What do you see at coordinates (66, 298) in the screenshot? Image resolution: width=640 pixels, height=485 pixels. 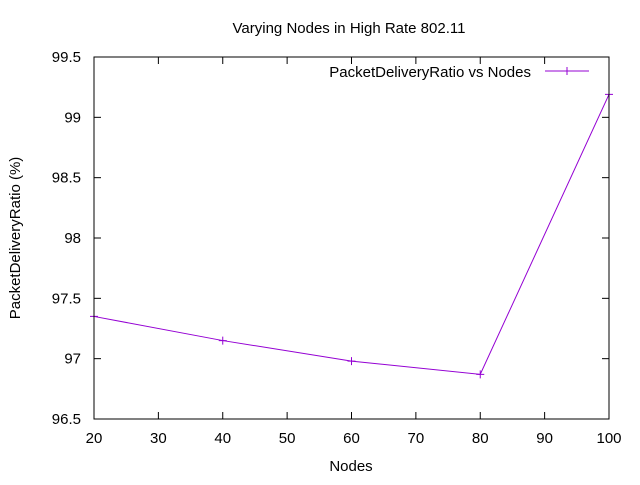 I see `y-tick-label: 97.5` at bounding box center [66, 298].